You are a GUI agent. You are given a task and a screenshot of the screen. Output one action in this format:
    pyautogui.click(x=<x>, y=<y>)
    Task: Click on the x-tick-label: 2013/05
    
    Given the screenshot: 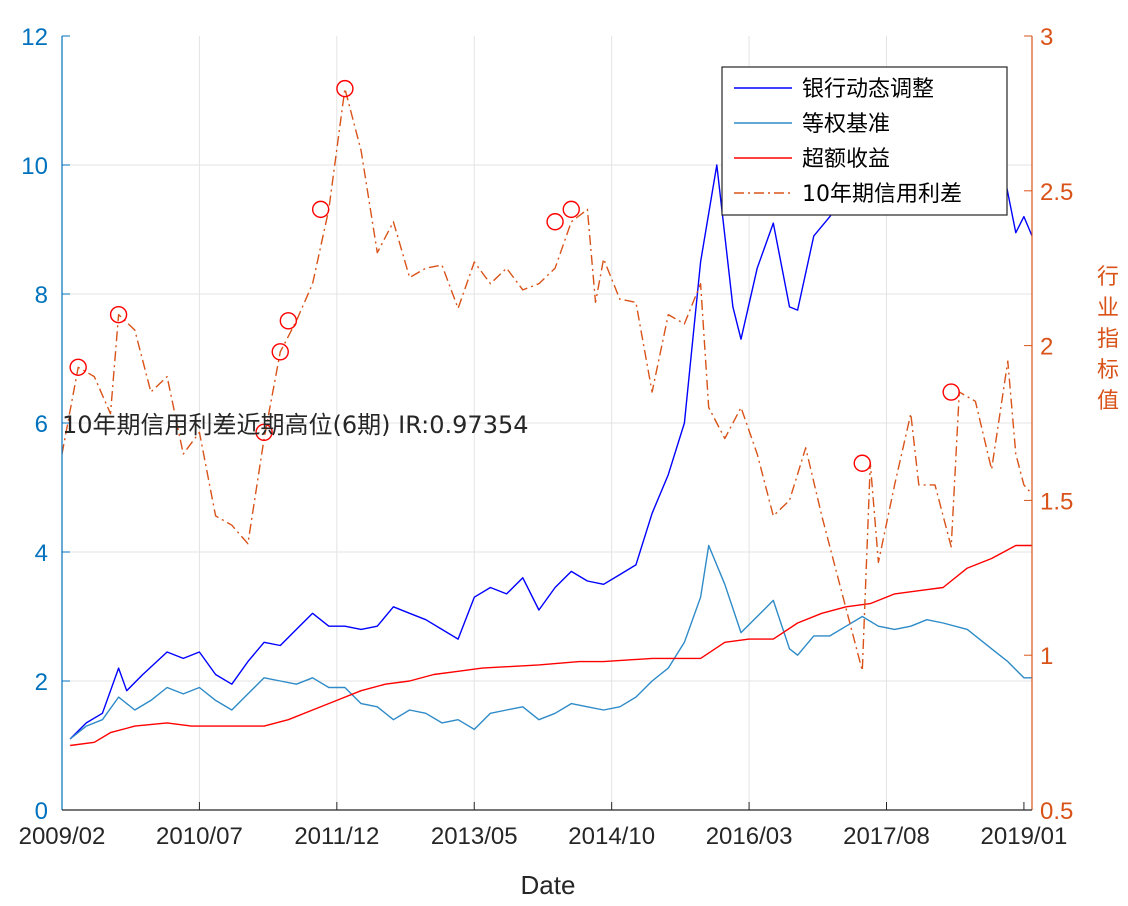 What is the action you would take?
    pyautogui.click(x=474, y=836)
    